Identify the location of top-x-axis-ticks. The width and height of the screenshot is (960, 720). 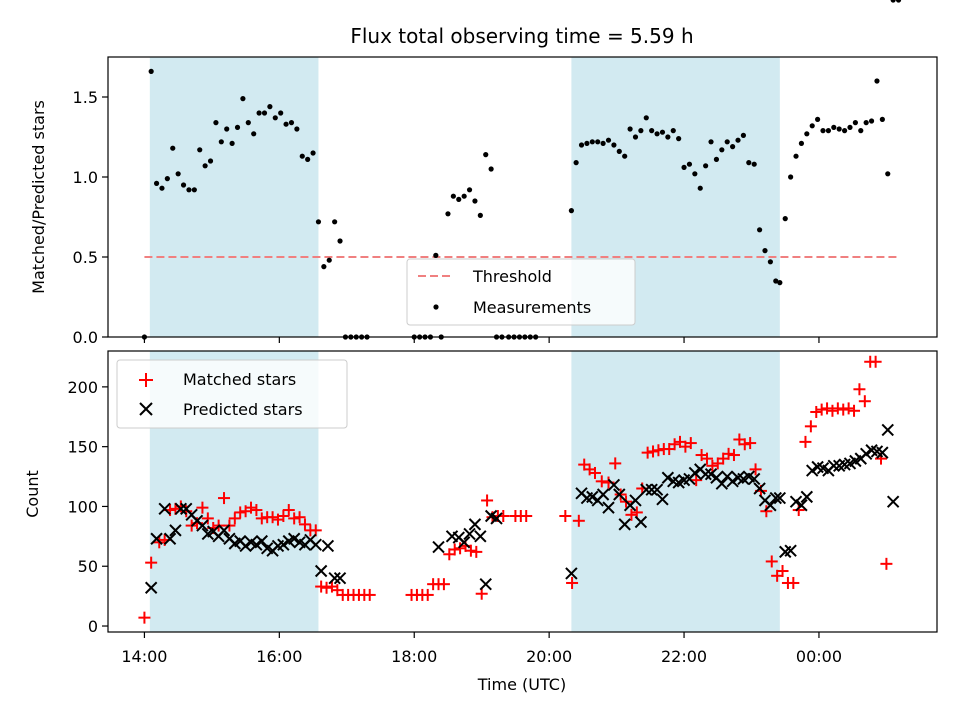
(481, 340).